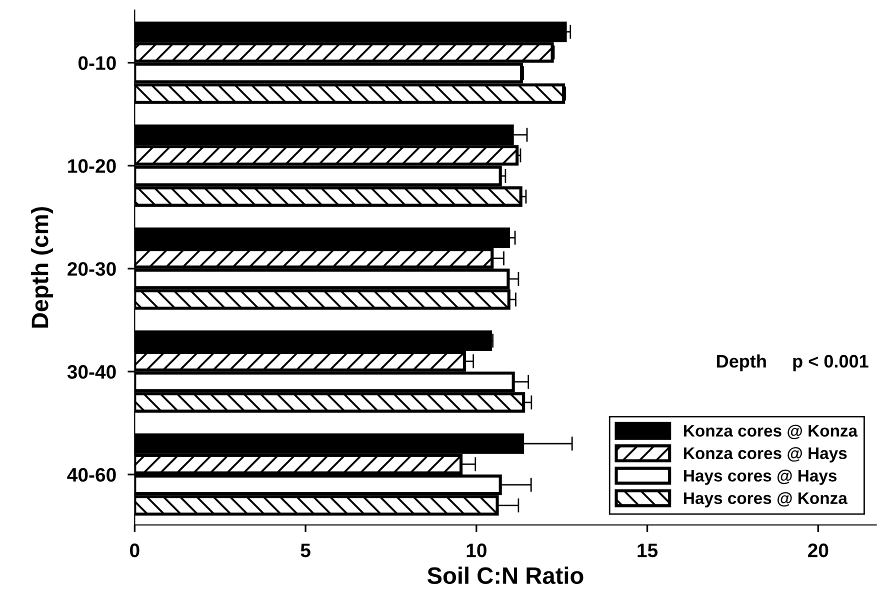 Image resolution: width=886 pixels, height=602 pixels. I want to click on x-tick-label: 15, so click(648, 551).